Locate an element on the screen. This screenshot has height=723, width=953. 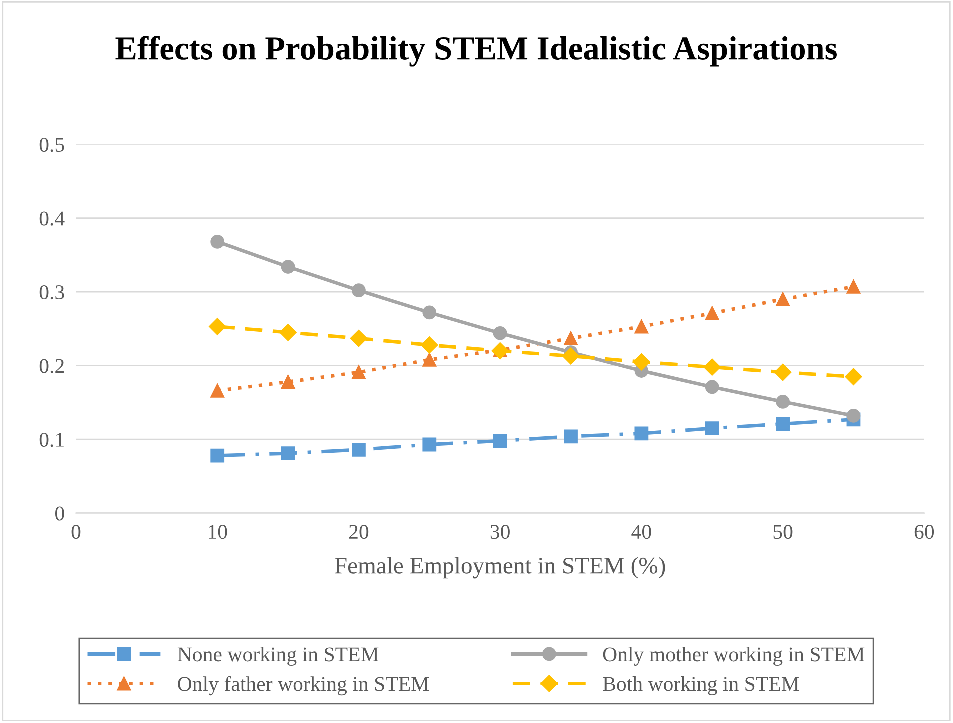
legend-label: None working in STEM is located at coordinates (278, 656).